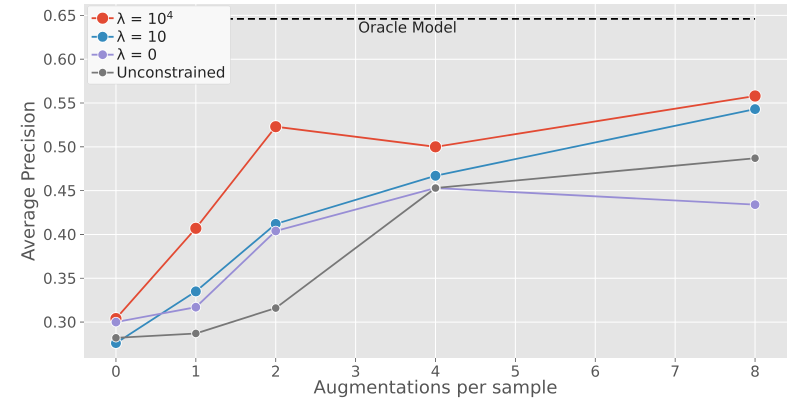 The width and height of the screenshot is (788, 416). I want to click on y-tick-label: 0.40, so click(60, 234).